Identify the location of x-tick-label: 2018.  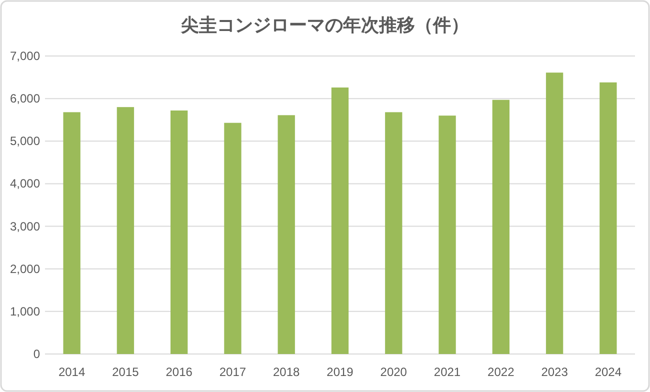
(286, 372).